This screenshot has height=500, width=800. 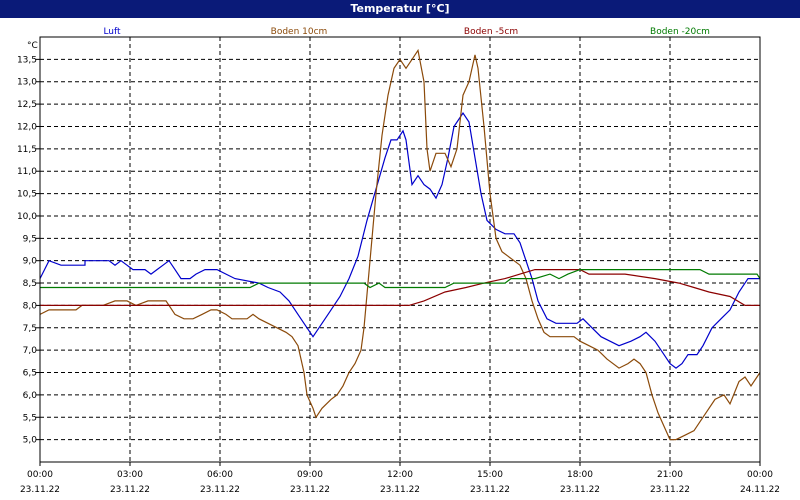 What do you see at coordinates (112, 32) in the screenshot?
I see `legend-item: Luft` at bounding box center [112, 32].